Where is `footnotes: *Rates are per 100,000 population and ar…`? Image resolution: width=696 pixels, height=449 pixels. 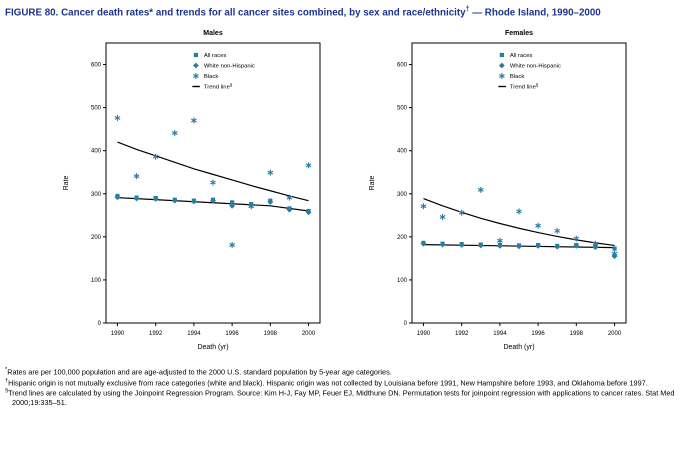
footnotes: *Rates are per 100,000 population and ar… is located at coordinates (346, 387).